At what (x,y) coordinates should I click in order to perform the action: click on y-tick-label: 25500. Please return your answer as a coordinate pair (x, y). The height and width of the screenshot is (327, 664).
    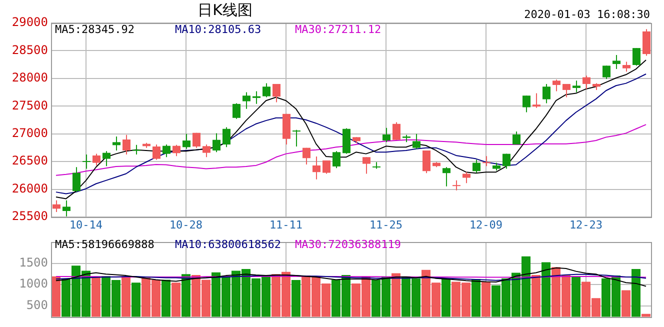
    Looking at the image, I should click on (30, 216).